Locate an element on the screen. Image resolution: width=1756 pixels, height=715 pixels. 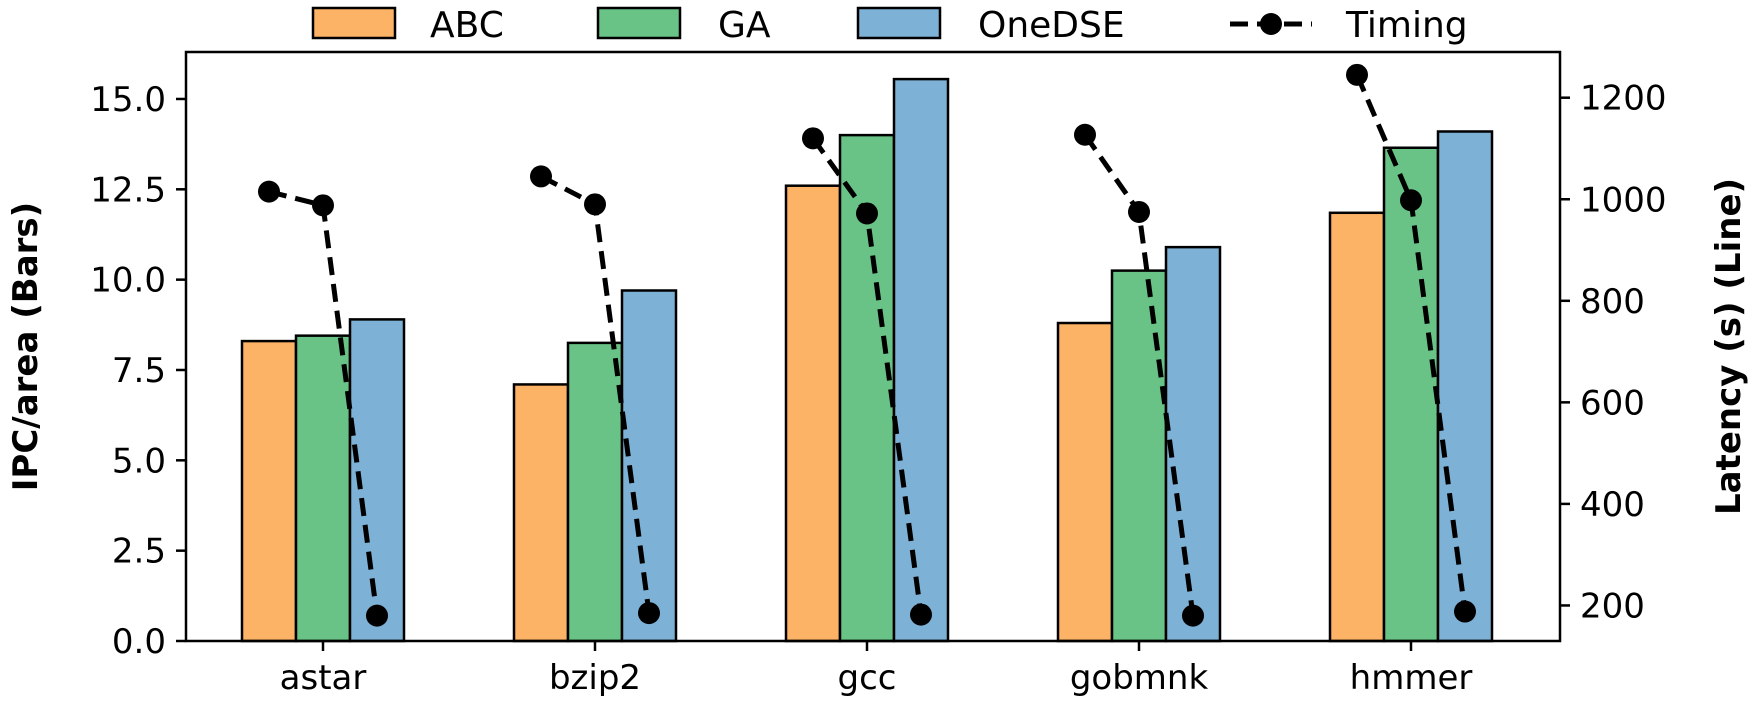
y-axis-title-left: IPC/area (Bars) is located at coordinates (26, 346).